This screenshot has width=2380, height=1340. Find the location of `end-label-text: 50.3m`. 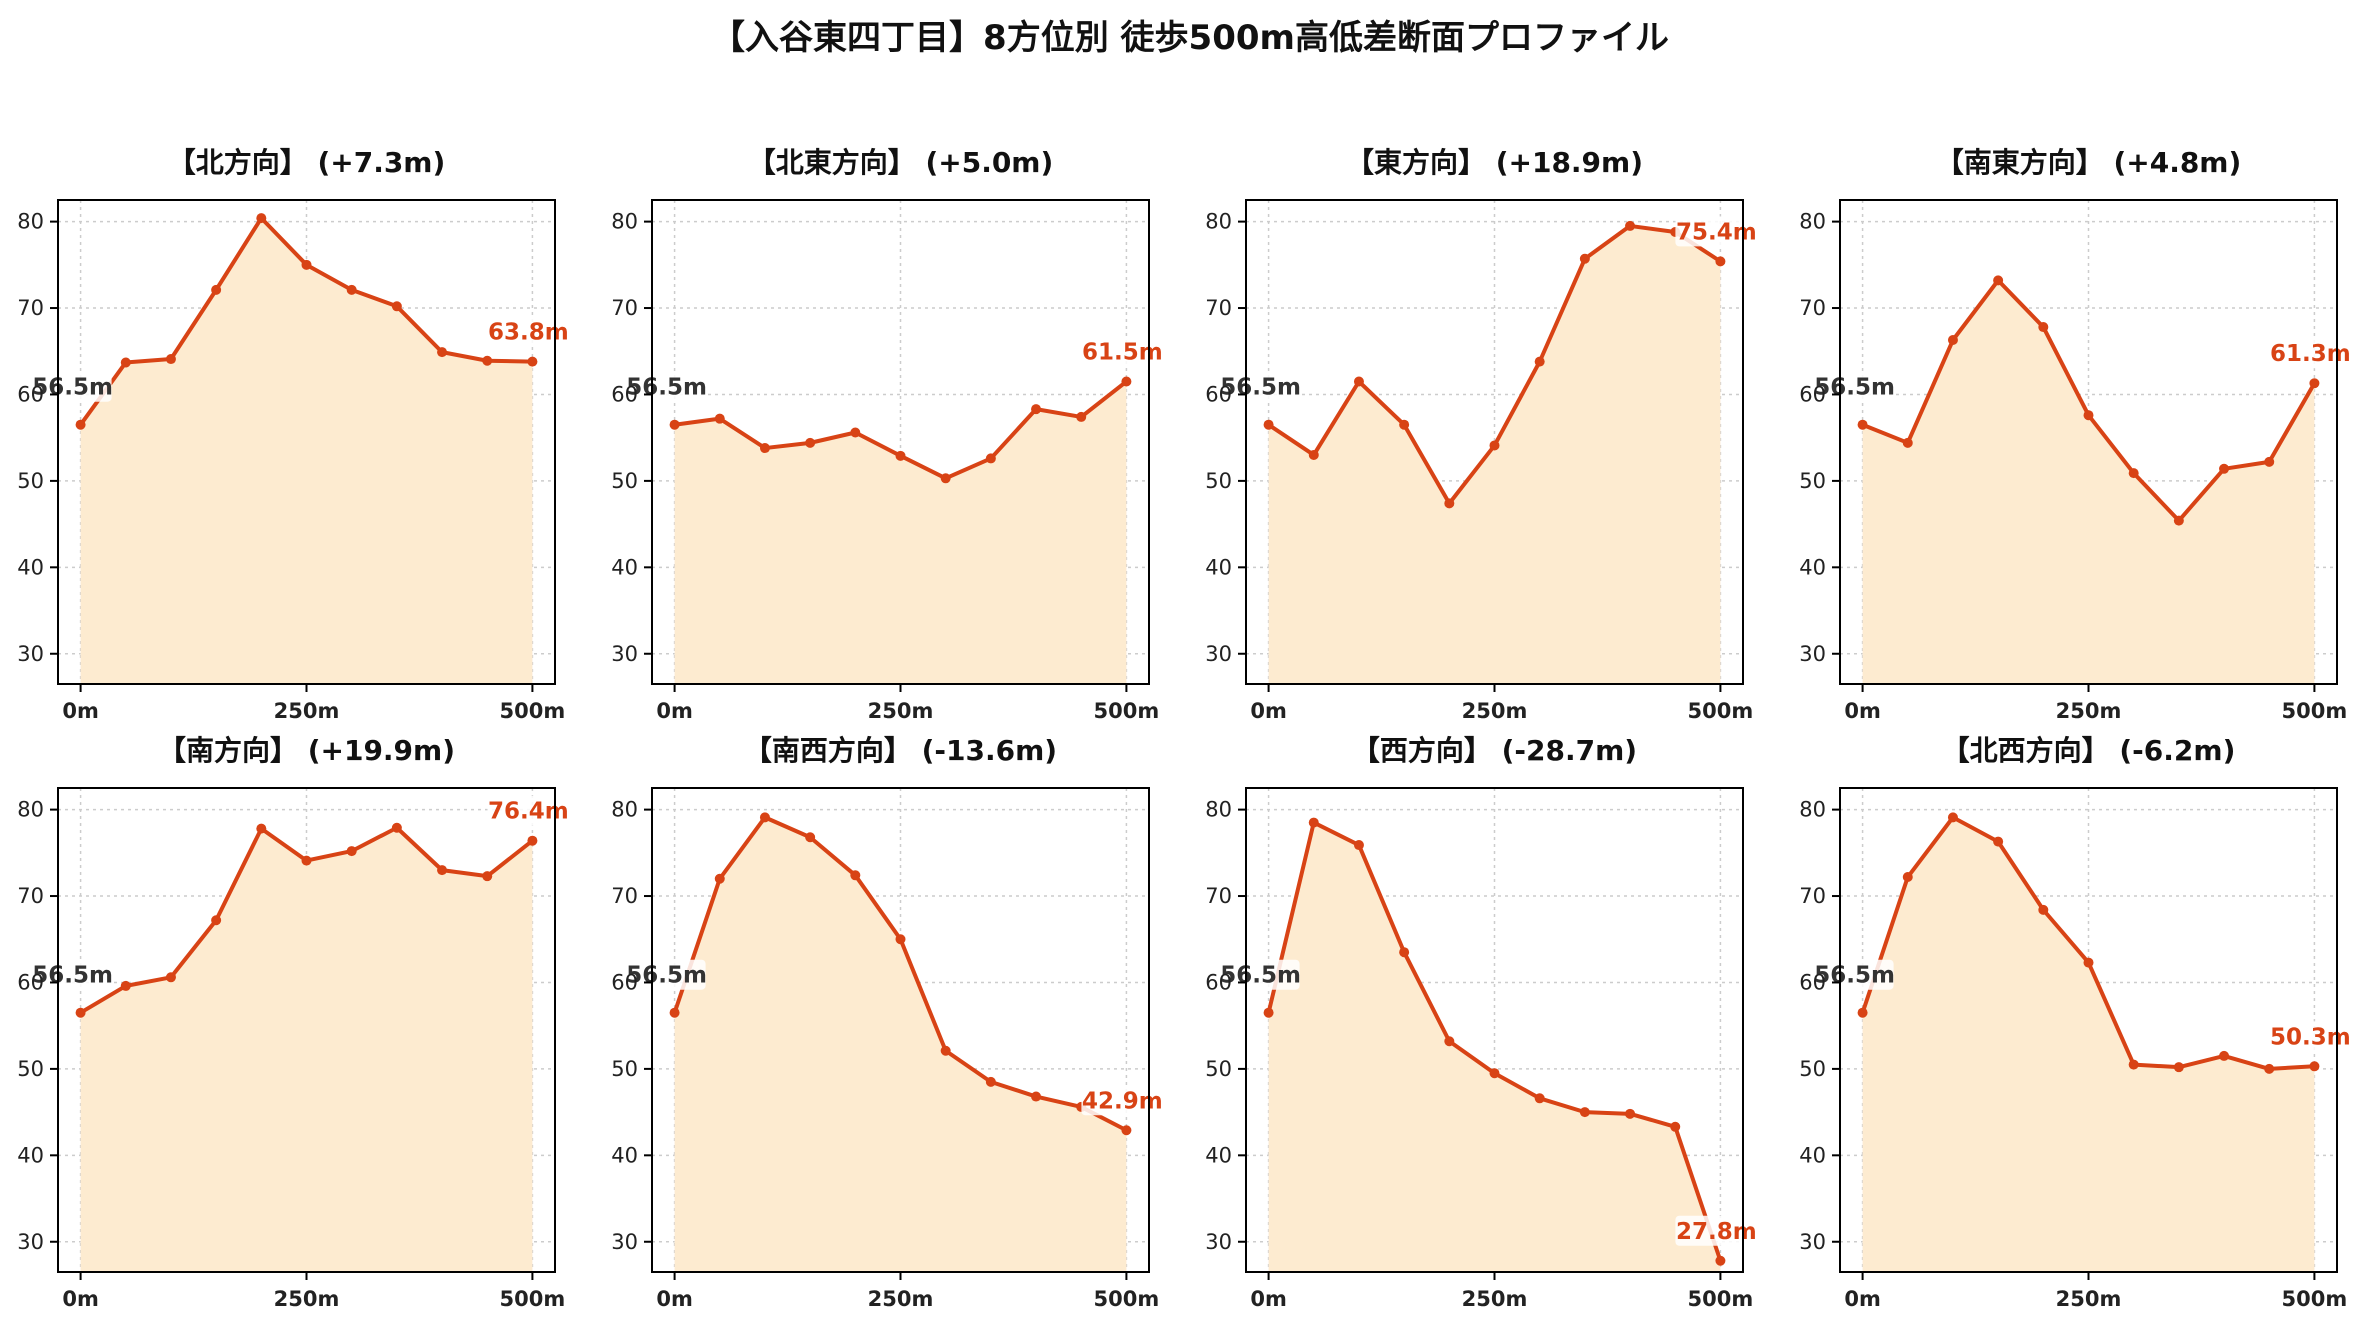

end-label-text: 50.3m is located at coordinates (2310, 1037).